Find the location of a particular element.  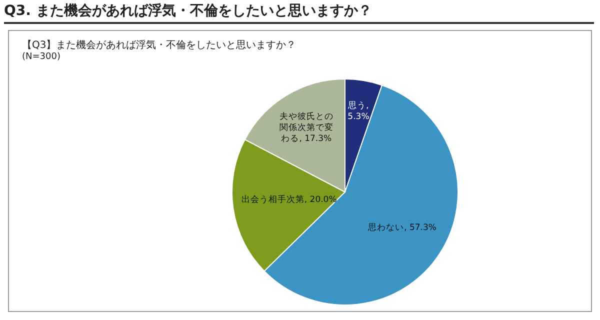

text: (N=300) is located at coordinates (41, 57).